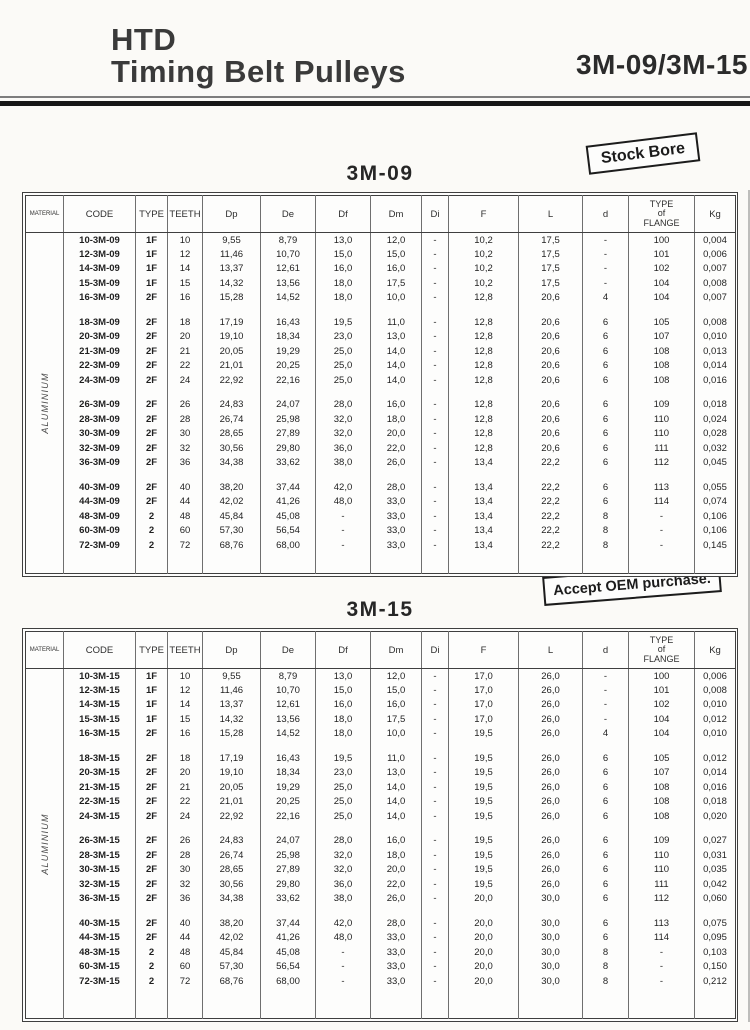 This screenshot has width=750, height=1030. I want to click on material-label: ALUMINIUM, so click(44, 403).